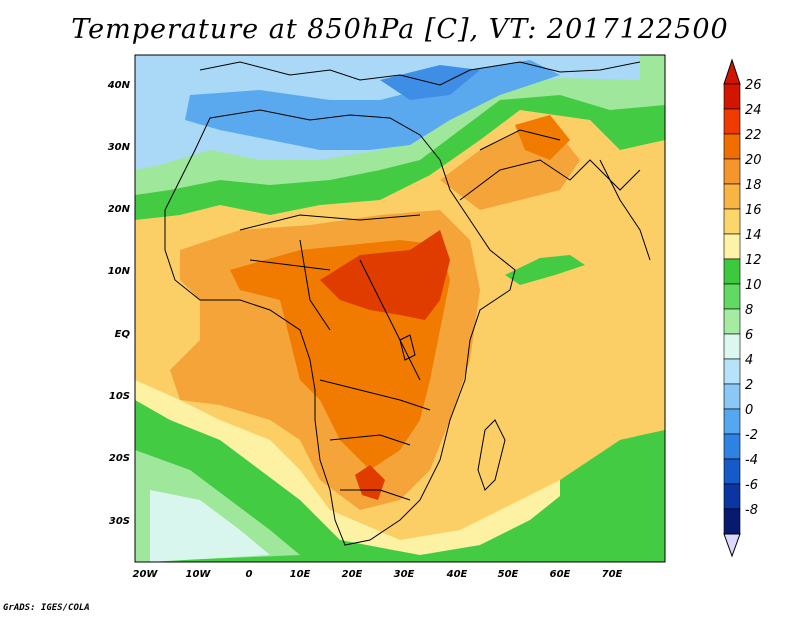 Image resolution: width=800 pixels, height=618 pixels. Describe the element at coordinates (378, 574) in the screenshot. I see `longitude-labels: 20W 10W 0 10E 20E 30E 40E 50E 60E 70E` at that location.